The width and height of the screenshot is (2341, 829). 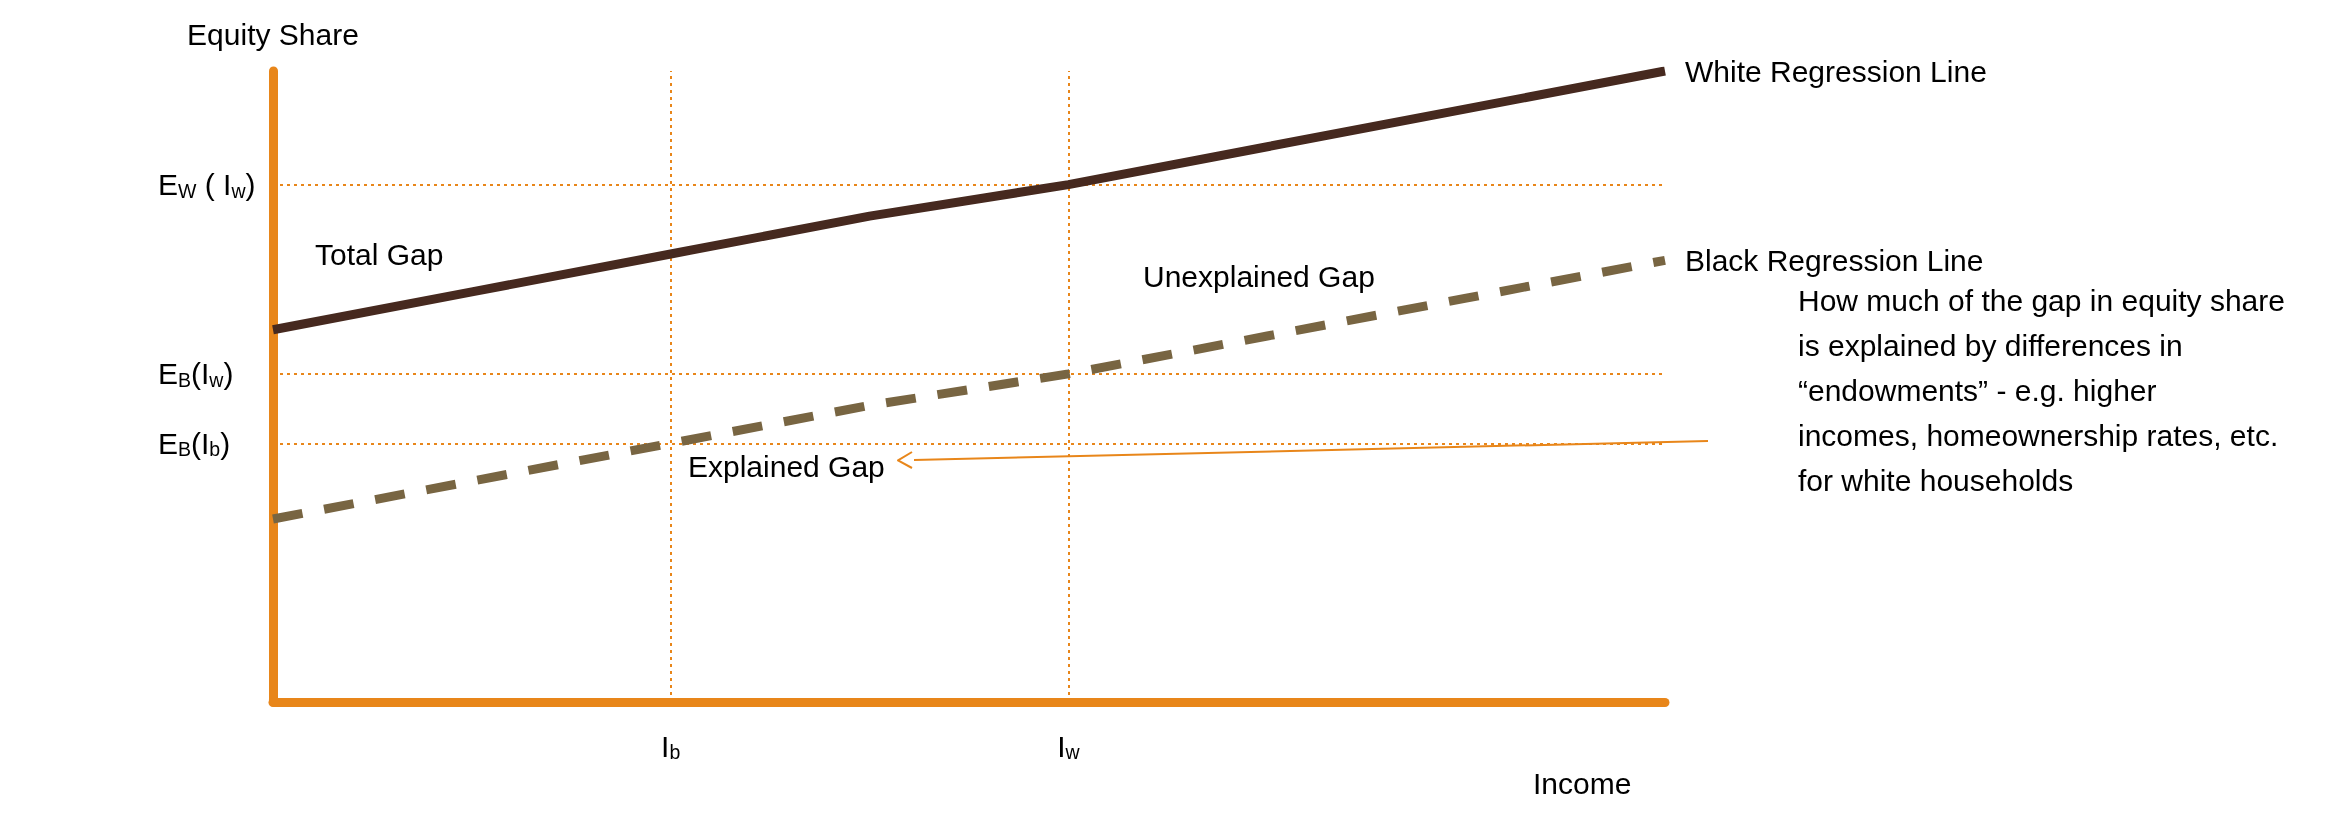 I want to click on series-label: Black Regression Line, so click(x=1834, y=260).